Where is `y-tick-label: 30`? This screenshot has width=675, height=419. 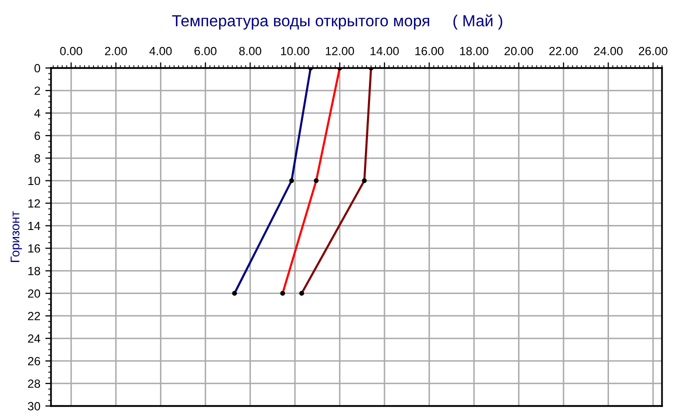
y-tick-label: 30 is located at coordinates (34, 406).